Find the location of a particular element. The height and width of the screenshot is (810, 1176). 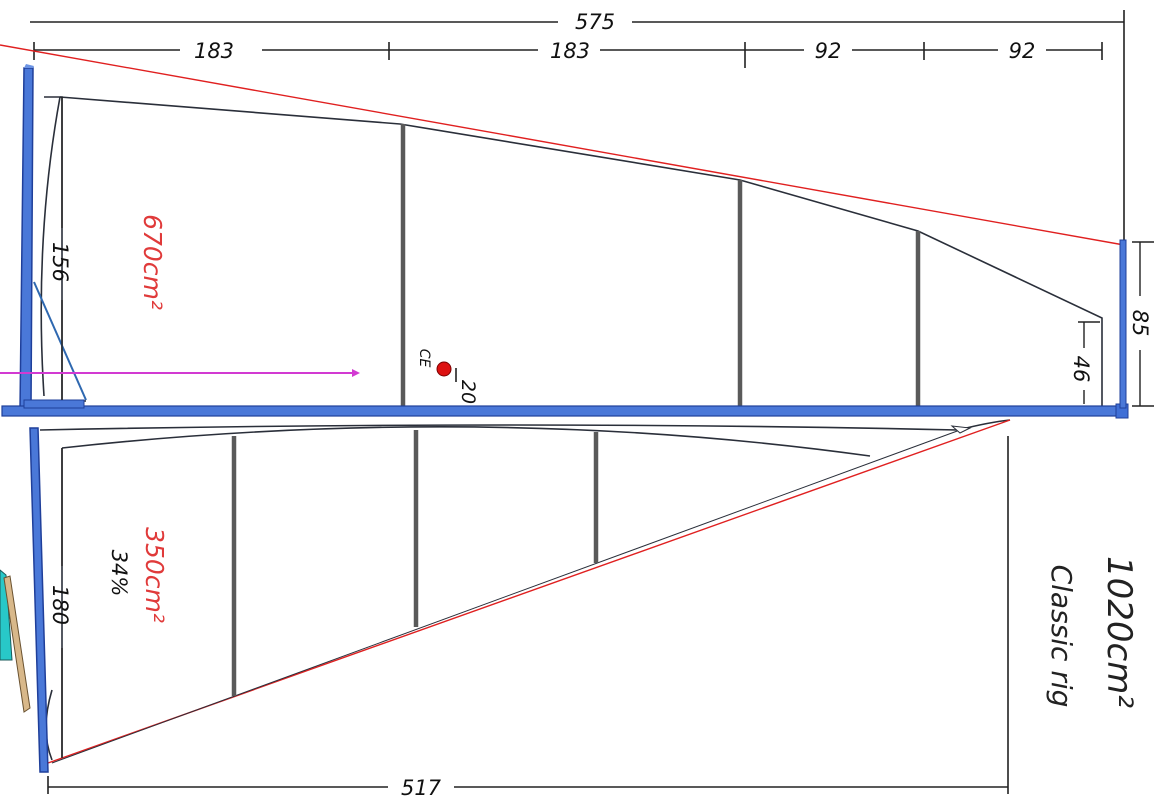

segment-dimensions: 183 183 92 92 is located at coordinates (568, 53).